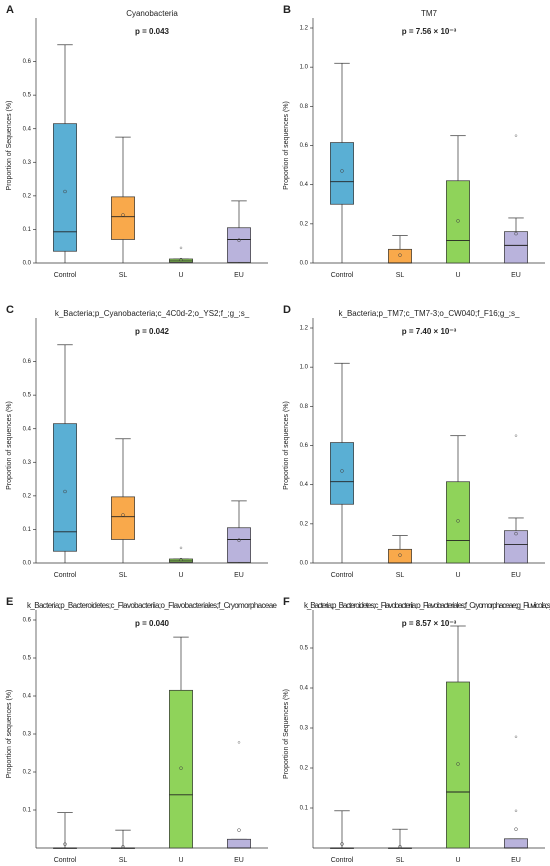 The image size is (550, 866). What do you see at coordinates (10, 10) in the screenshot?
I see `panel-label: A` at bounding box center [10, 10].